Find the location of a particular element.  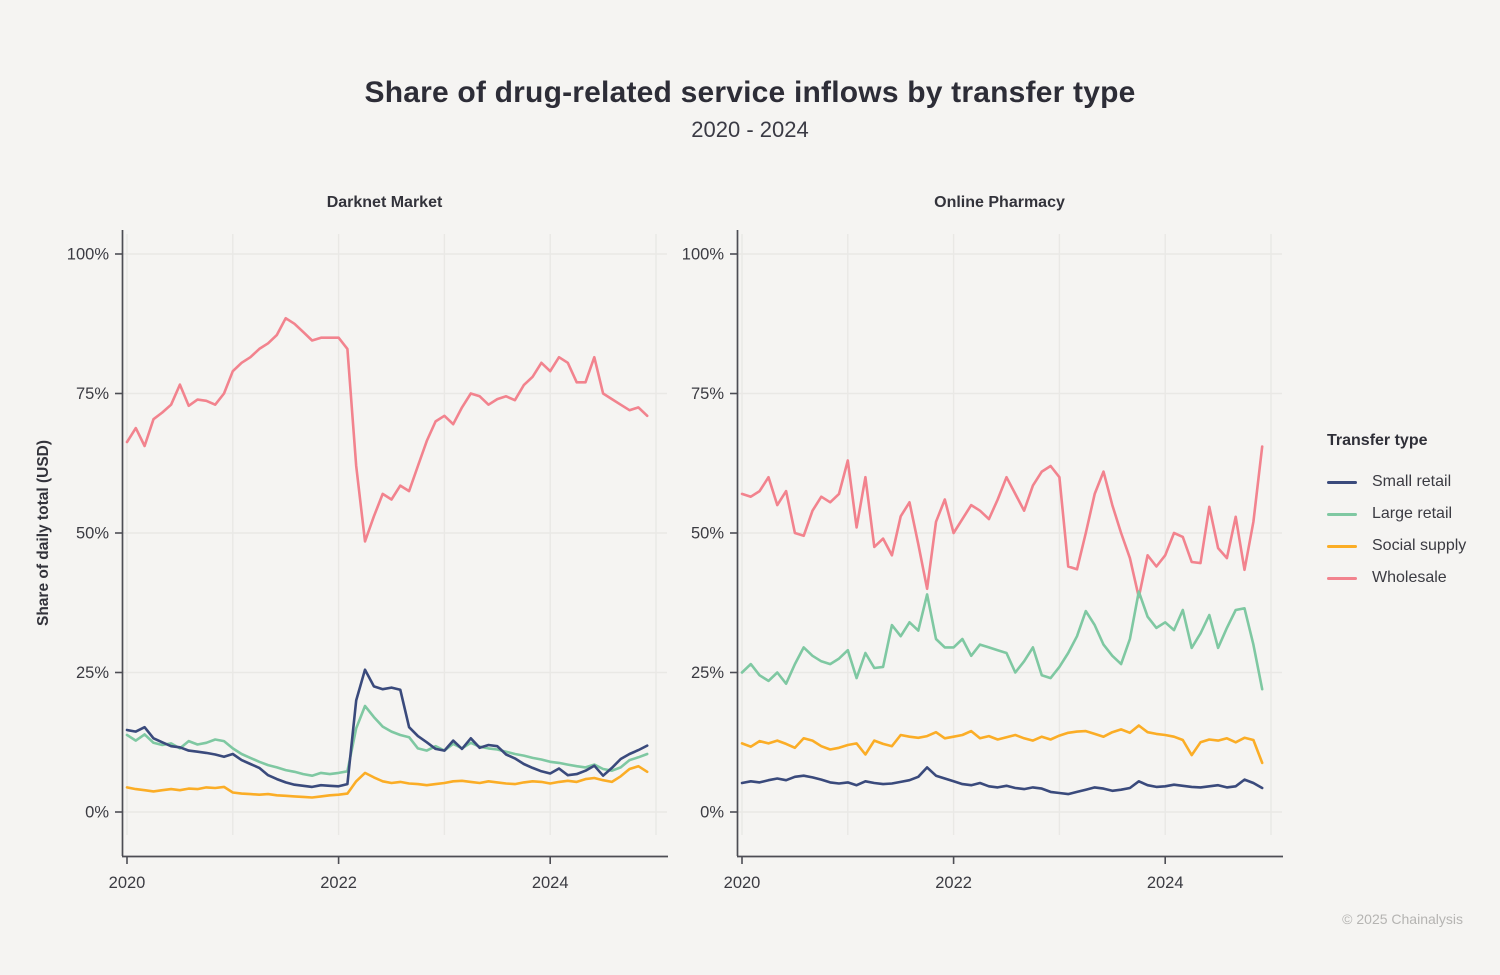

chart-title-online-pharmacy: Online Pharmacy is located at coordinates (999, 202).